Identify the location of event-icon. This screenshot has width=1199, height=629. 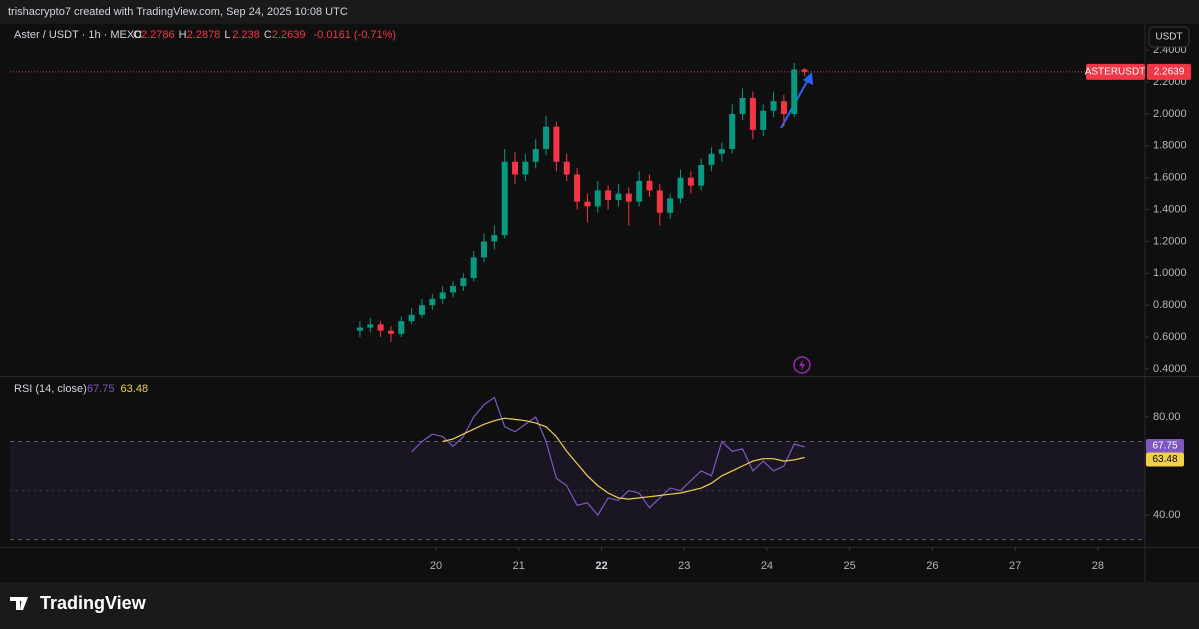
(802, 365).